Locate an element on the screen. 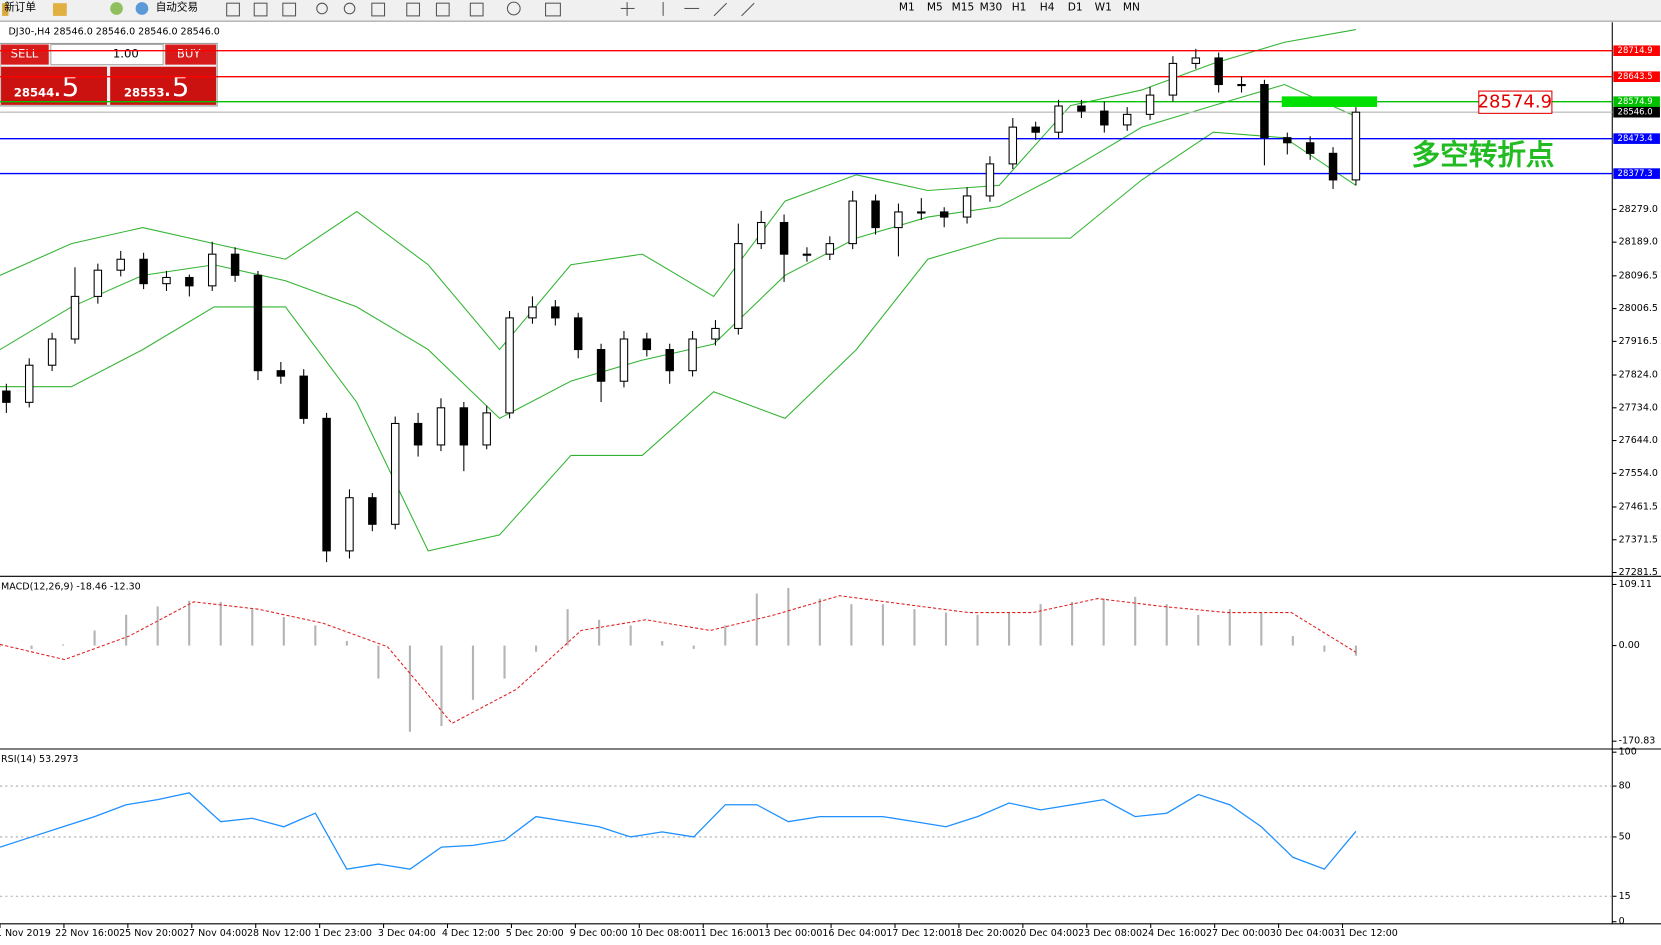 The height and width of the screenshot is (945, 1661). level-label: 28473.4 is located at coordinates (1635, 138).